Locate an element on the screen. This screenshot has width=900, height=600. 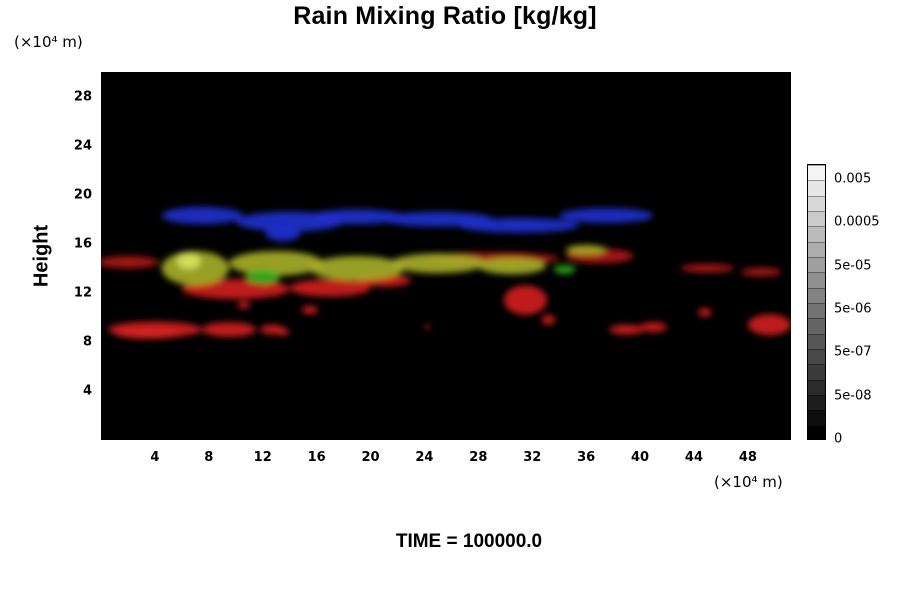
x-tick-label: 12 is located at coordinates (262, 457).